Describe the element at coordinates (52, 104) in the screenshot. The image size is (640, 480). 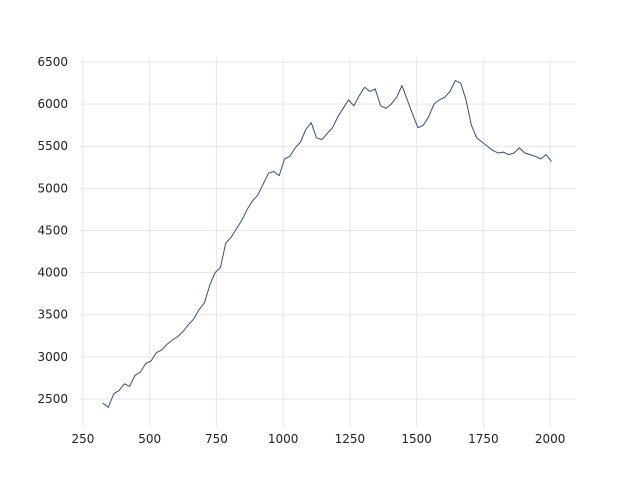
I see `y-tick-label: 6000` at that location.